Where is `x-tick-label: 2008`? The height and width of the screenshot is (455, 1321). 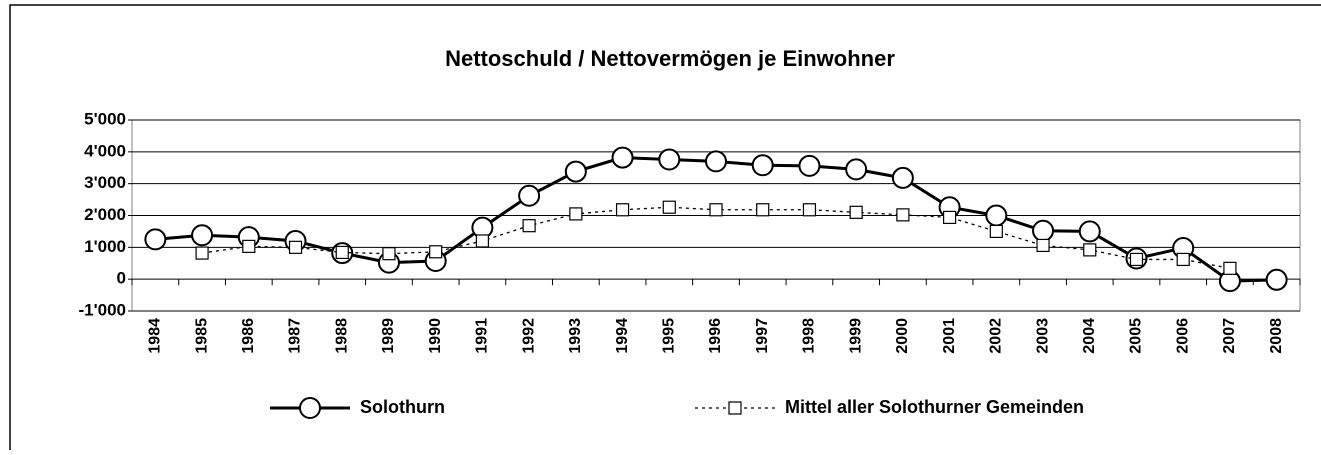
x-tick-label: 2008 is located at coordinates (1276, 336).